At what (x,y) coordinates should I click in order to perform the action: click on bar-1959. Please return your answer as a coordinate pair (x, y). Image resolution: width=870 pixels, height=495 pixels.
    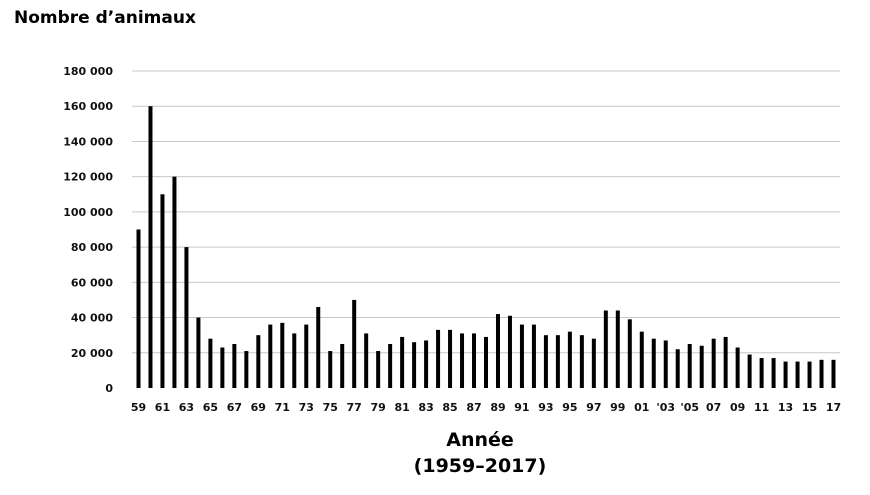
    Looking at the image, I should click on (138, 308).